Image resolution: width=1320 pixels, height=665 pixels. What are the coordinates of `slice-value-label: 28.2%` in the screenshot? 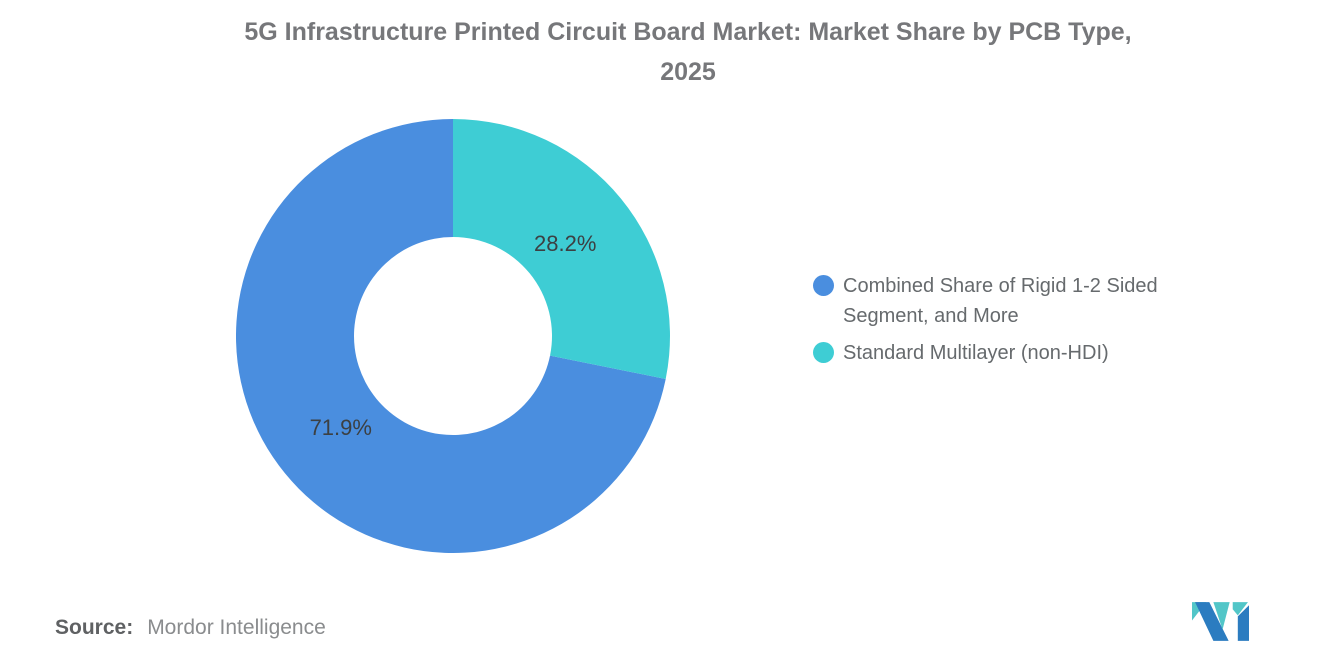 It's located at (565, 244).